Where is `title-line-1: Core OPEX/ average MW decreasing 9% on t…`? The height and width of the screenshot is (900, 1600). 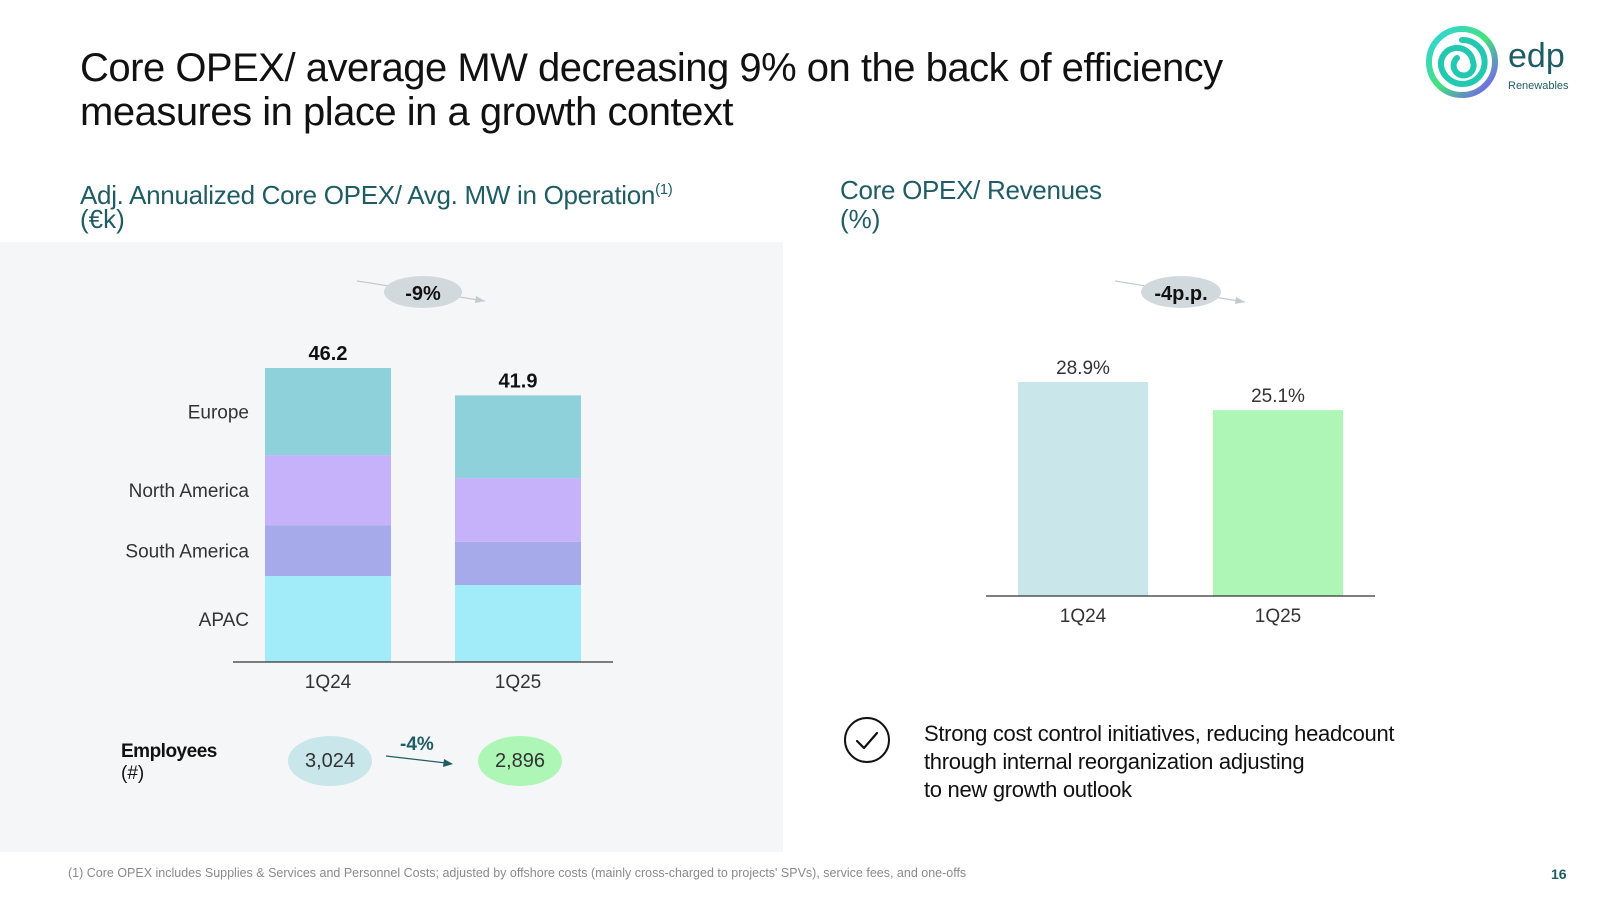
title-line-1: Core OPEX/ average MW decreasing 9% on t… is located at coordinates (651, 68).